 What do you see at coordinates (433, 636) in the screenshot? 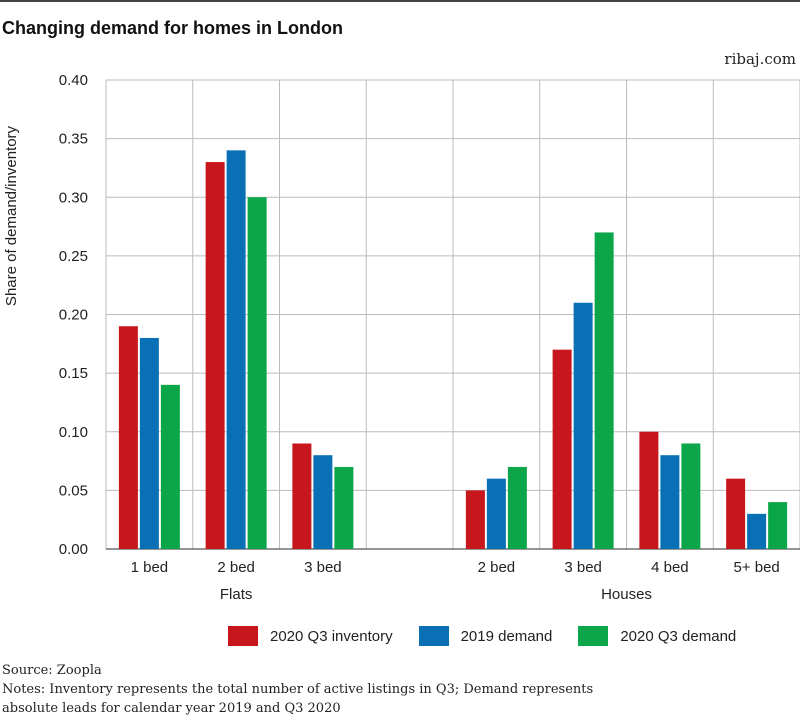
I see `legend-swatch-demand-2019` at bounding box center [433, 636].